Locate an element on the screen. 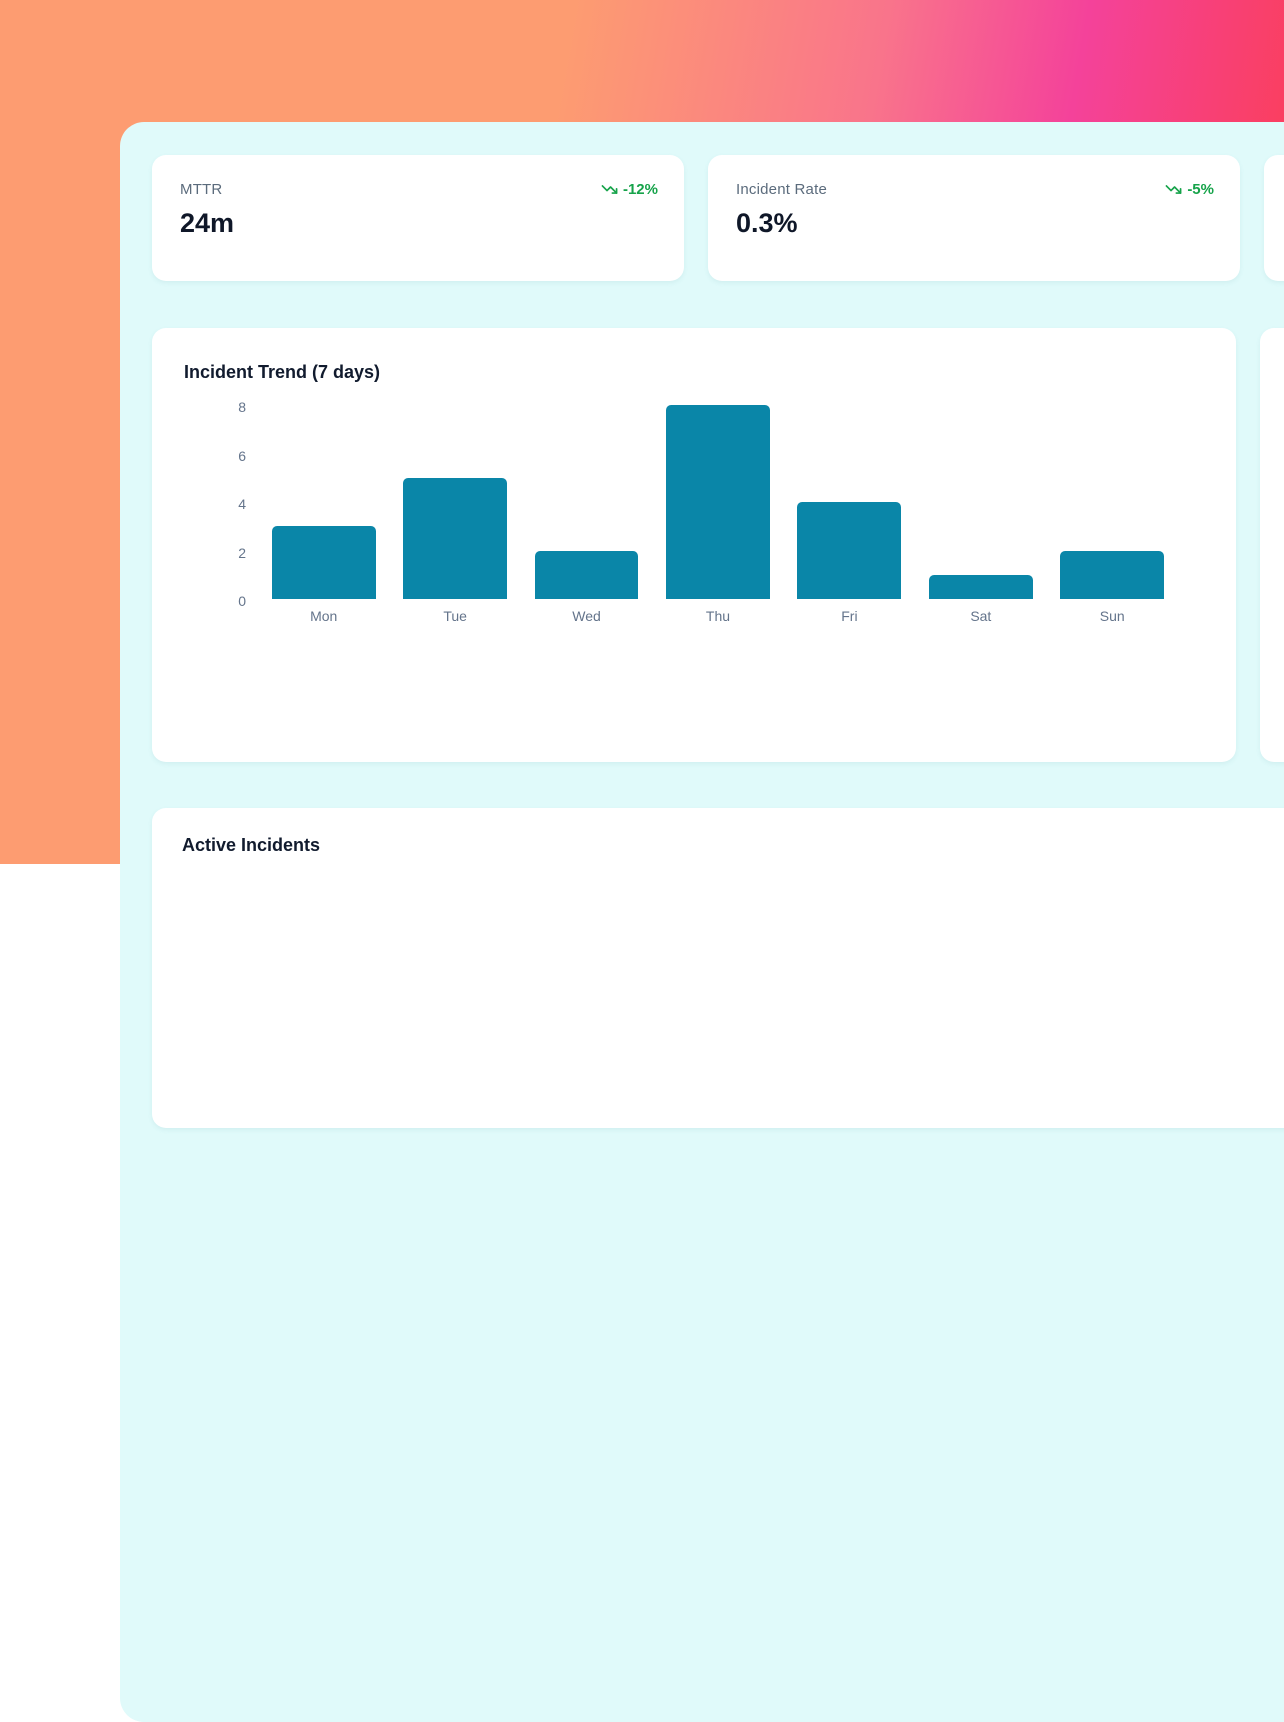 The width and height of the screenshot is (1284, 1722). stat-label: Incident Rate is located at coordinates (781, 189).